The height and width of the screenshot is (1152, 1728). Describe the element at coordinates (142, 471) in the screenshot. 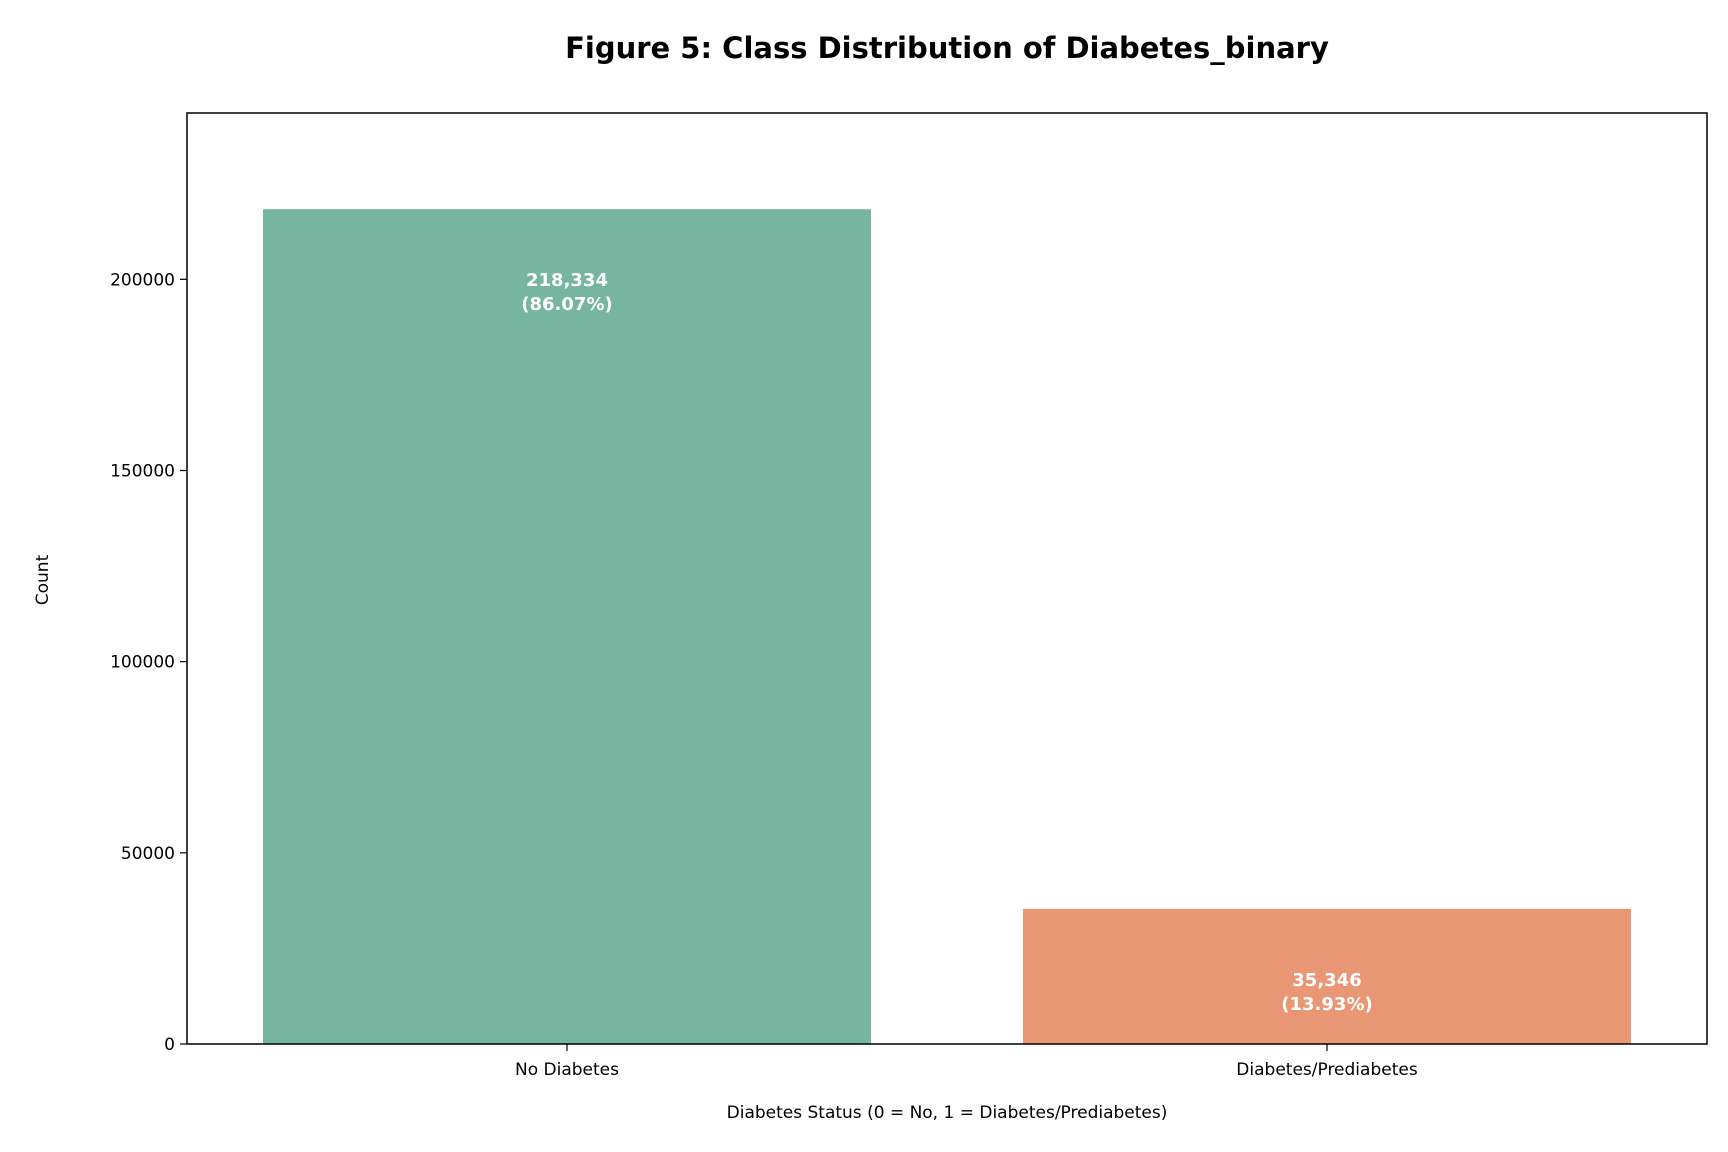

I see `y-tick-label: 150000` at that location.